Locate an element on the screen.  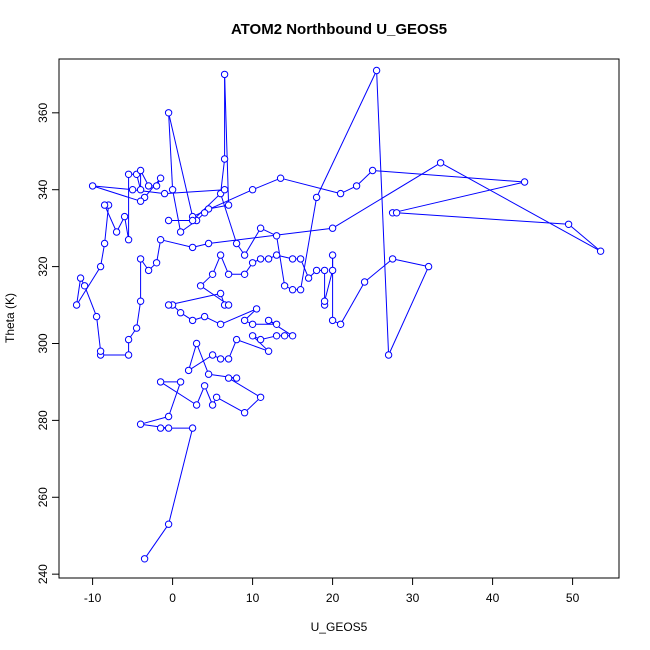
x-tick-label: 50 is located at coordinates (573, 598).